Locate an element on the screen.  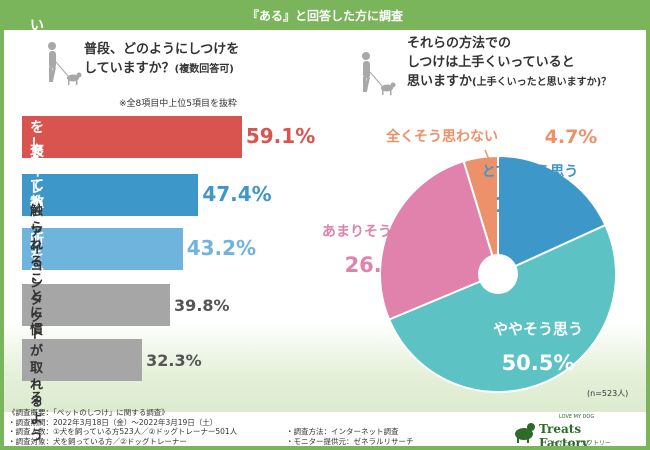
footer-provider: ・モニター提供元：ゼネラルリサーチ is located at coordinates (350, 441).